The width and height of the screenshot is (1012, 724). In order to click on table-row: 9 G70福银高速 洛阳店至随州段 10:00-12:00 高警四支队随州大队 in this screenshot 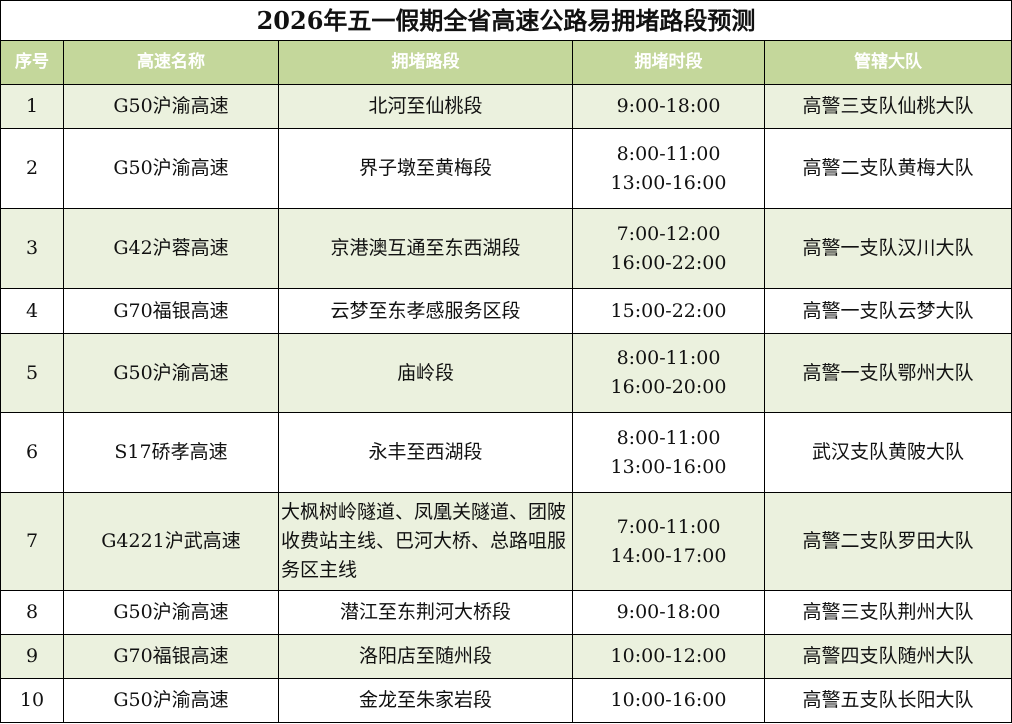, I will do `click(506, 656)`.